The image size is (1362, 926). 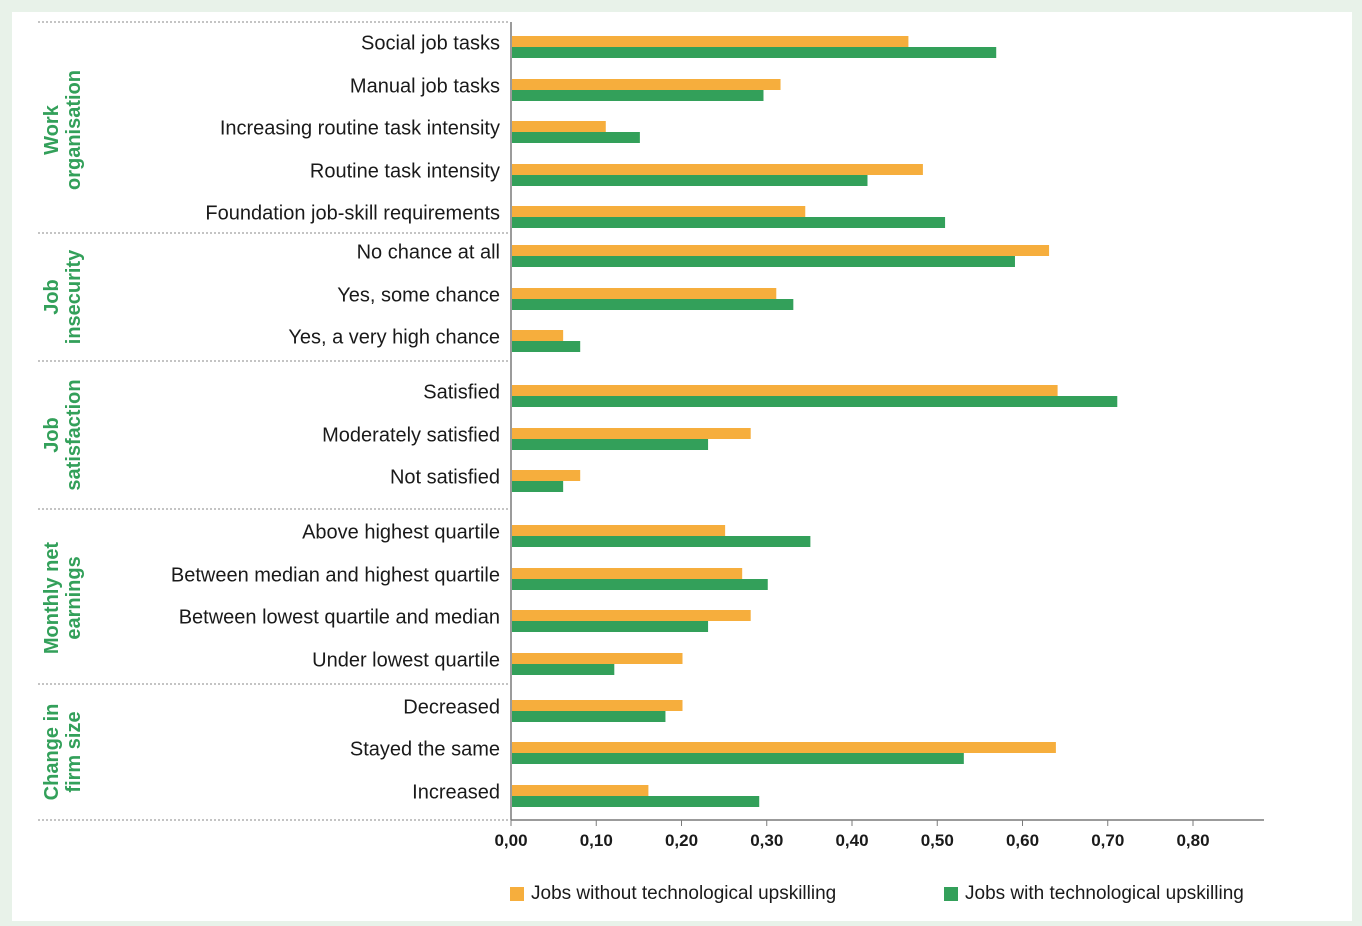 I want to click on category-label: Moderately satisfied, so click(x=411, y=435).